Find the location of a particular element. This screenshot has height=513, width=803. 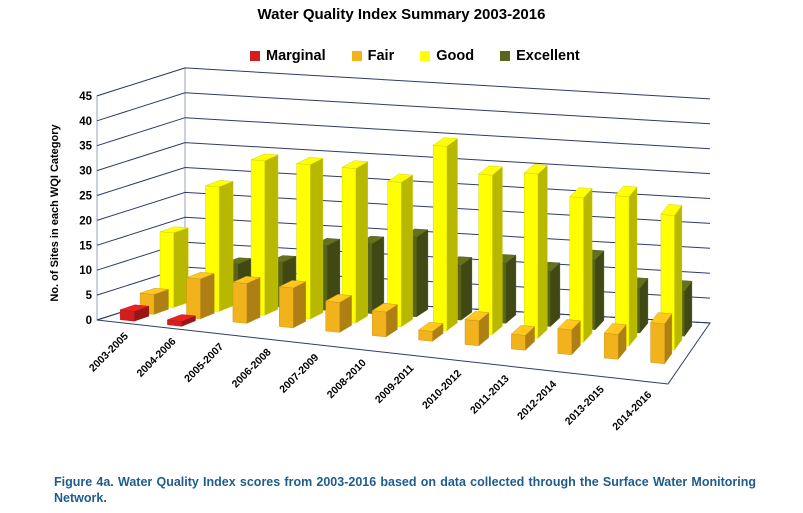

x-tick-label: 2012-2014 is located at coordinates (537, 400).